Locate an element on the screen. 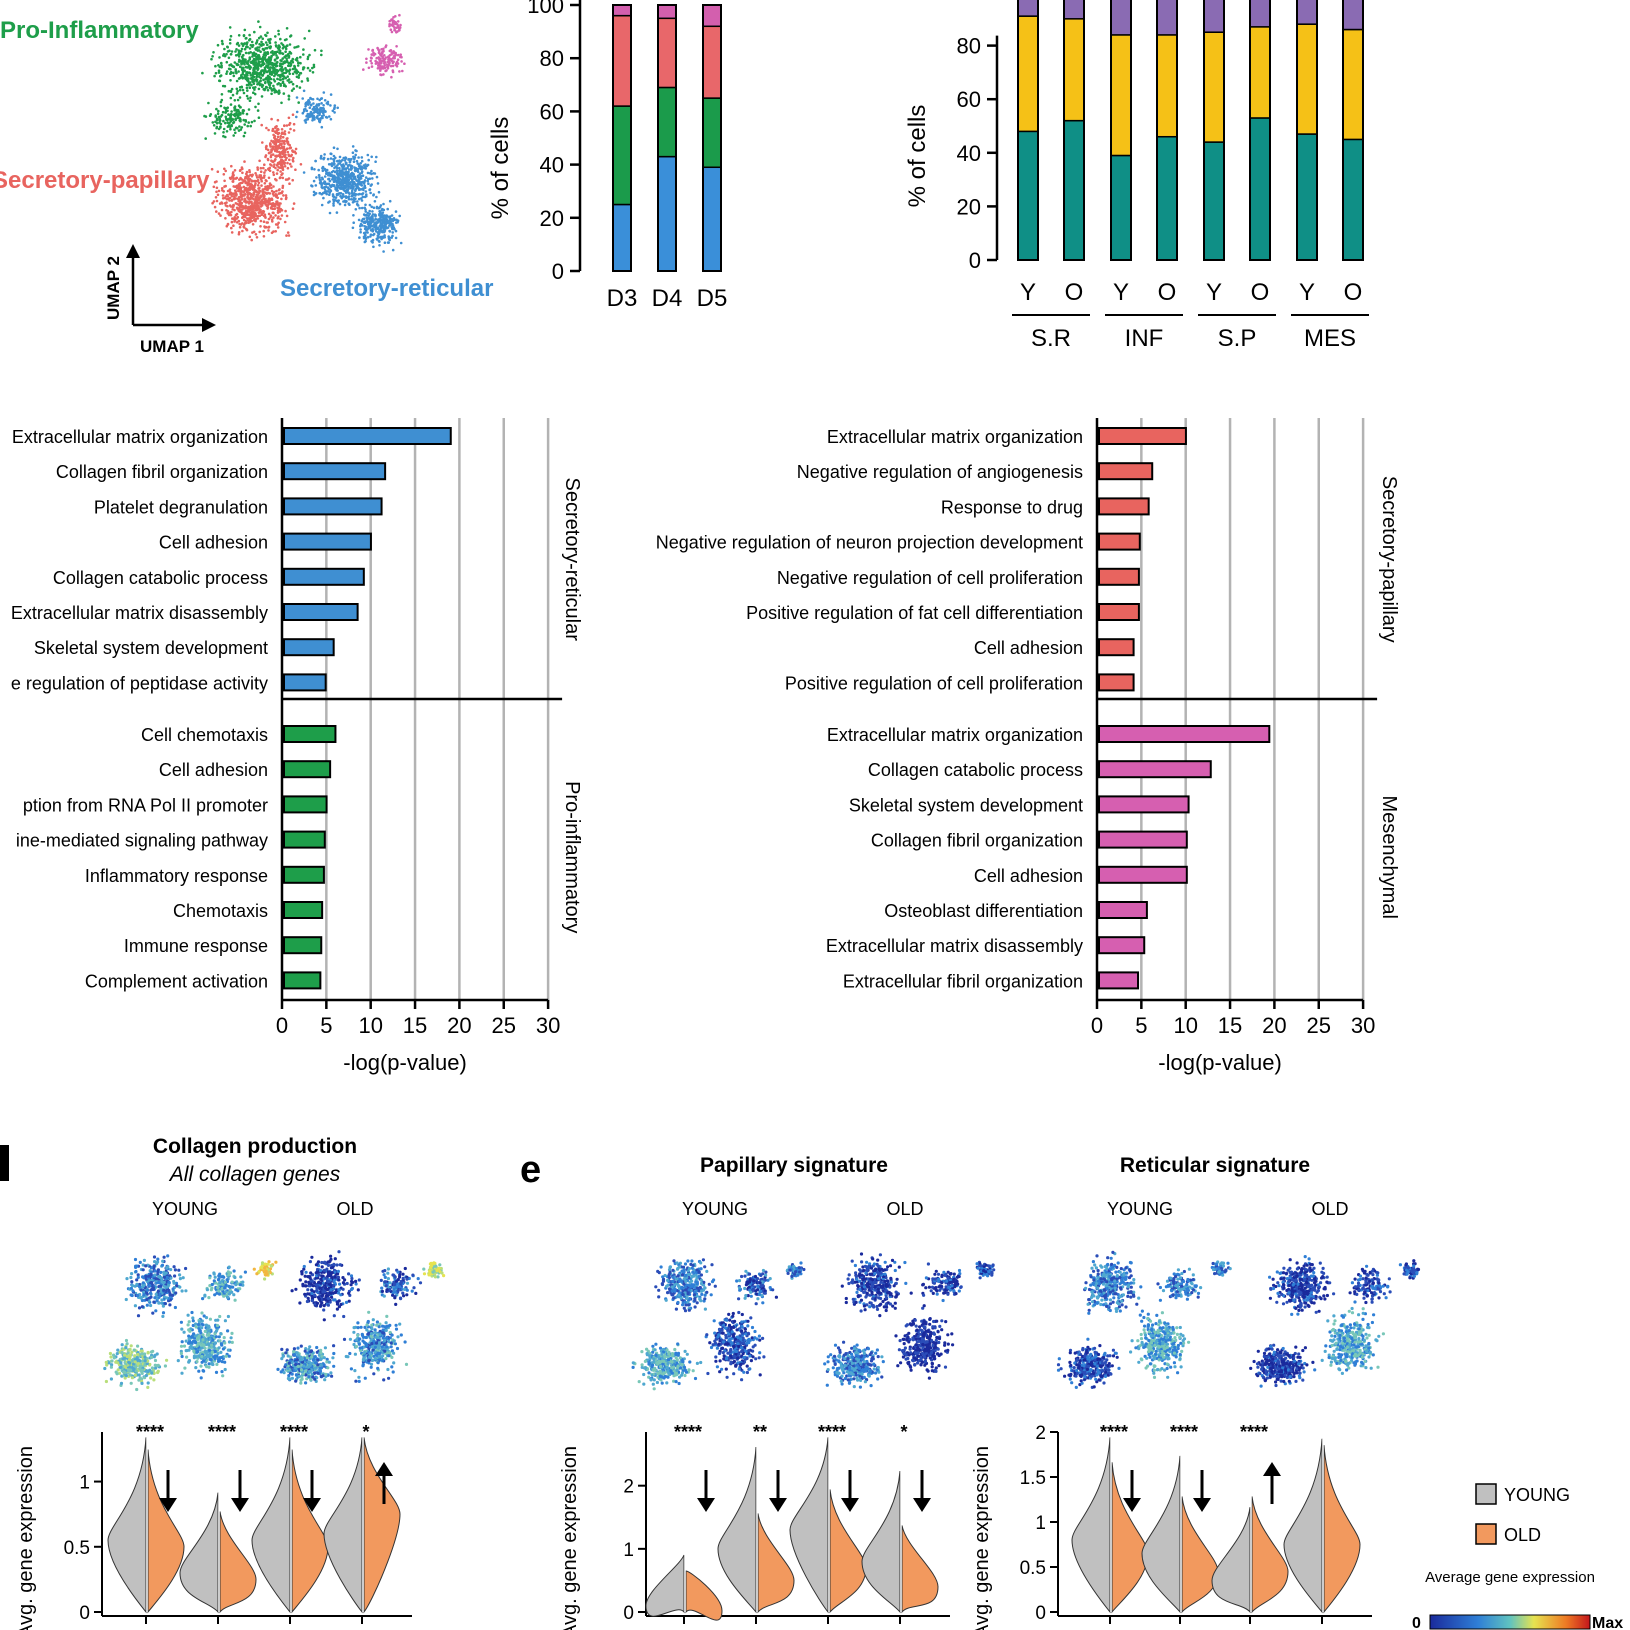 The image size is (1630, 1630). x-tick-label: 25 is located at coordinates (1319, 1025).